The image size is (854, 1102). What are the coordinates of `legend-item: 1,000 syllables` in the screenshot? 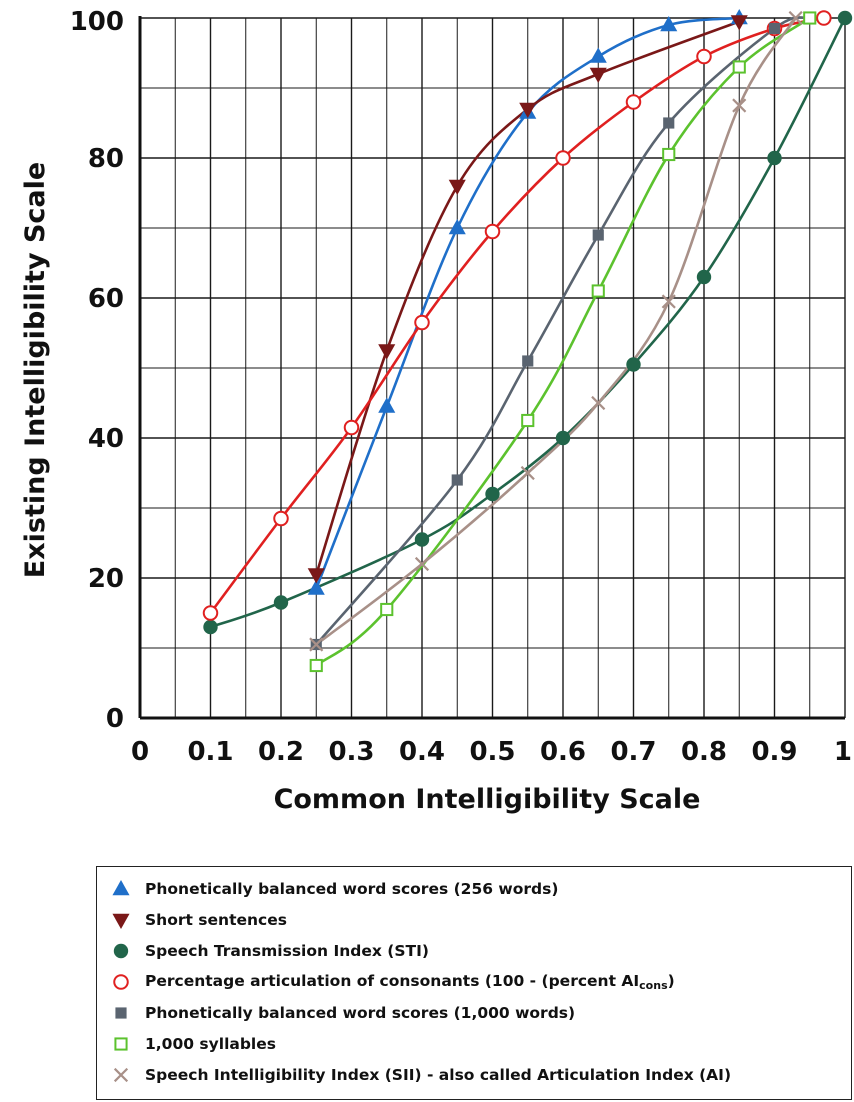 It's located at (186, 1044).